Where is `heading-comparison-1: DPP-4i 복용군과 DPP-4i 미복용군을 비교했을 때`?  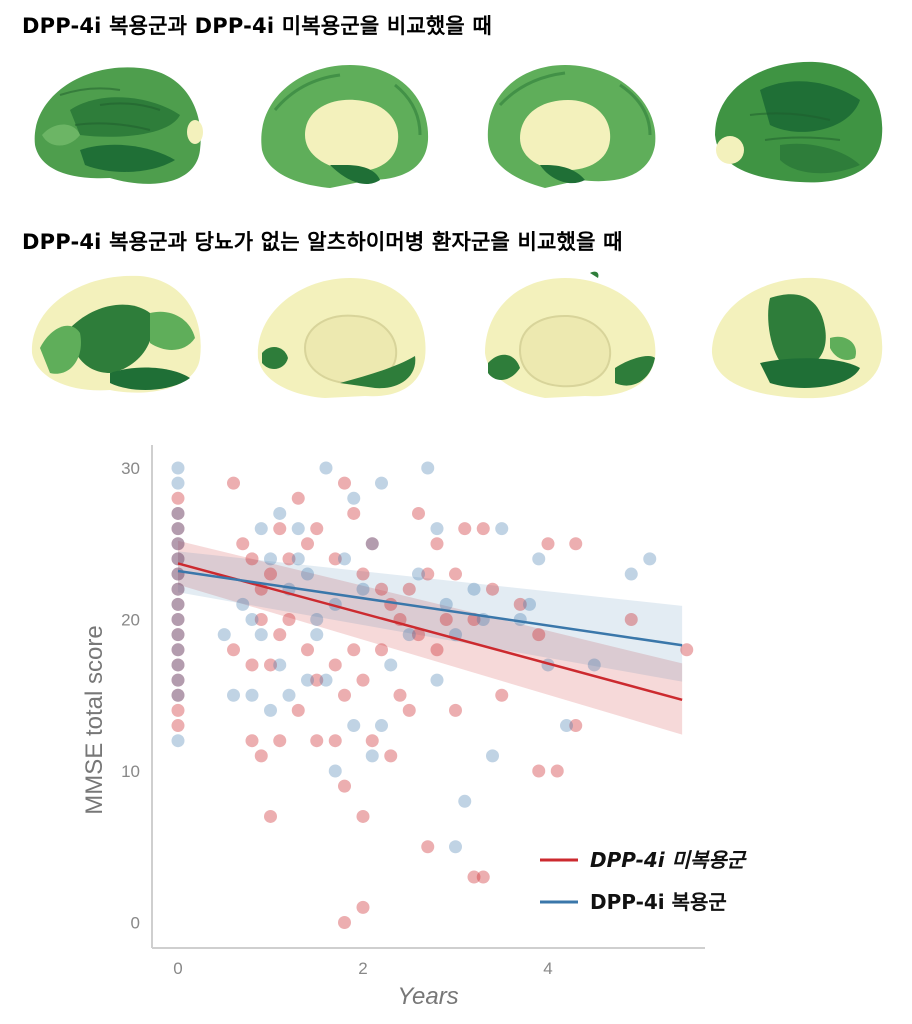 heading-comparison-1: DPP-4i 복용군과 DPP-4i 미복용군을 비교했을 때 is located at coordinates (257, 26).